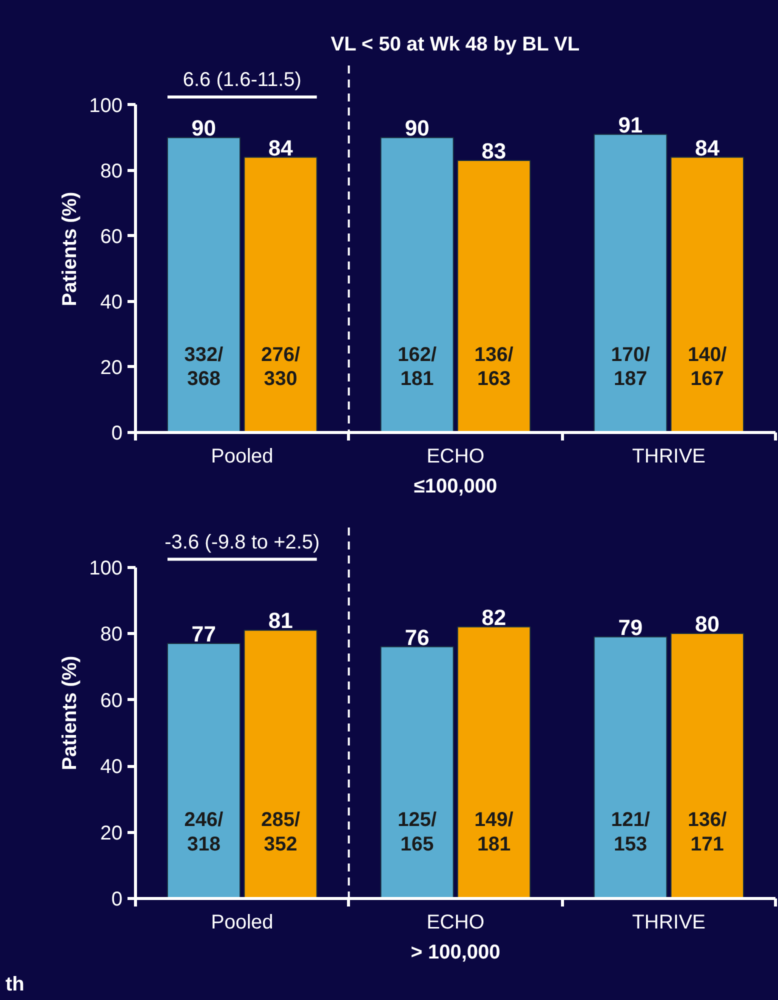 The image size is (778, 1000). Describe the element at coordinates (494, 617) in the screenshot. I see `data-label: 82` at that location.